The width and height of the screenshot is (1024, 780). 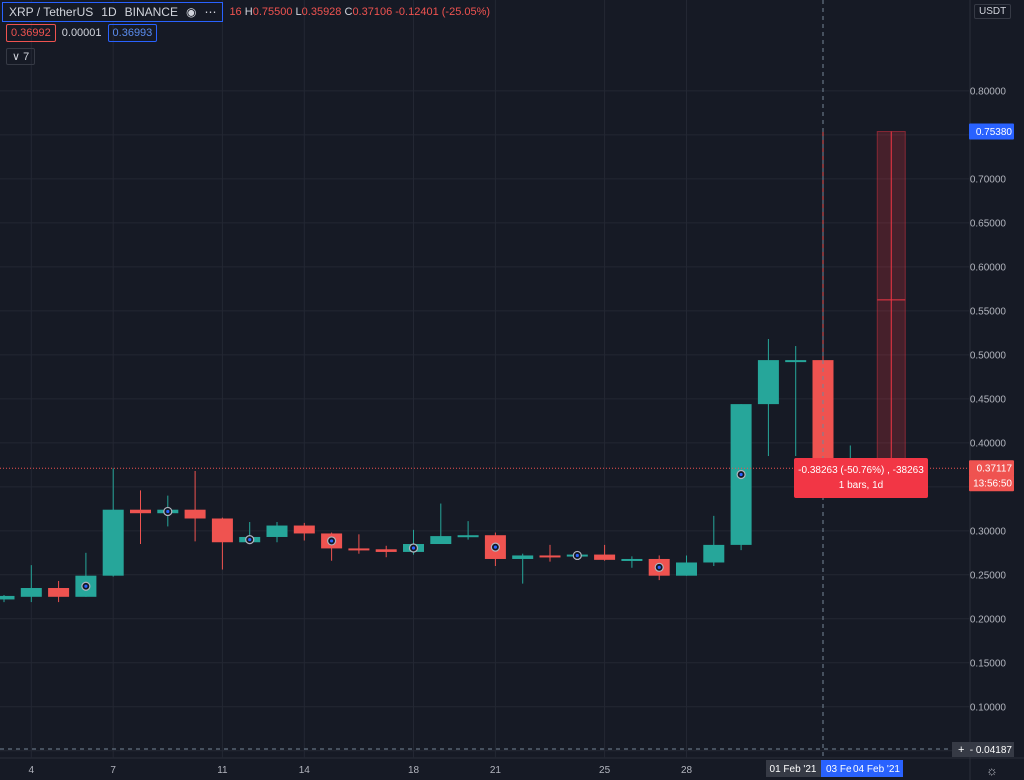 I want to click on close-value: 0.37106, so click(x=372, y=12).